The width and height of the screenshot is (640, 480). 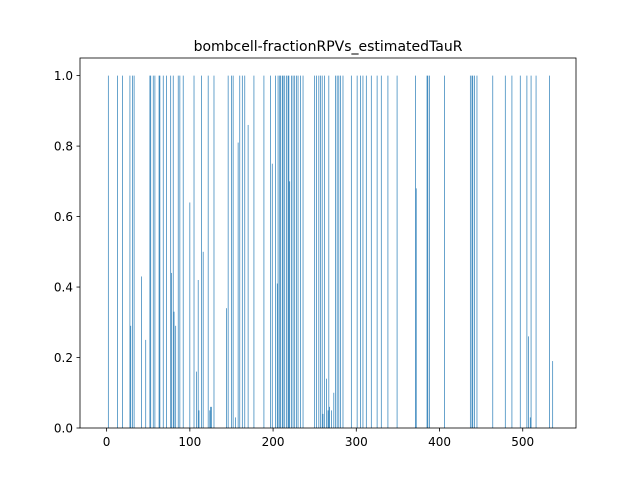 What do you see at coordinates (356, 442) in the screenshot?
I see `x-tick-label: 300` at bounding box center [356, 442].